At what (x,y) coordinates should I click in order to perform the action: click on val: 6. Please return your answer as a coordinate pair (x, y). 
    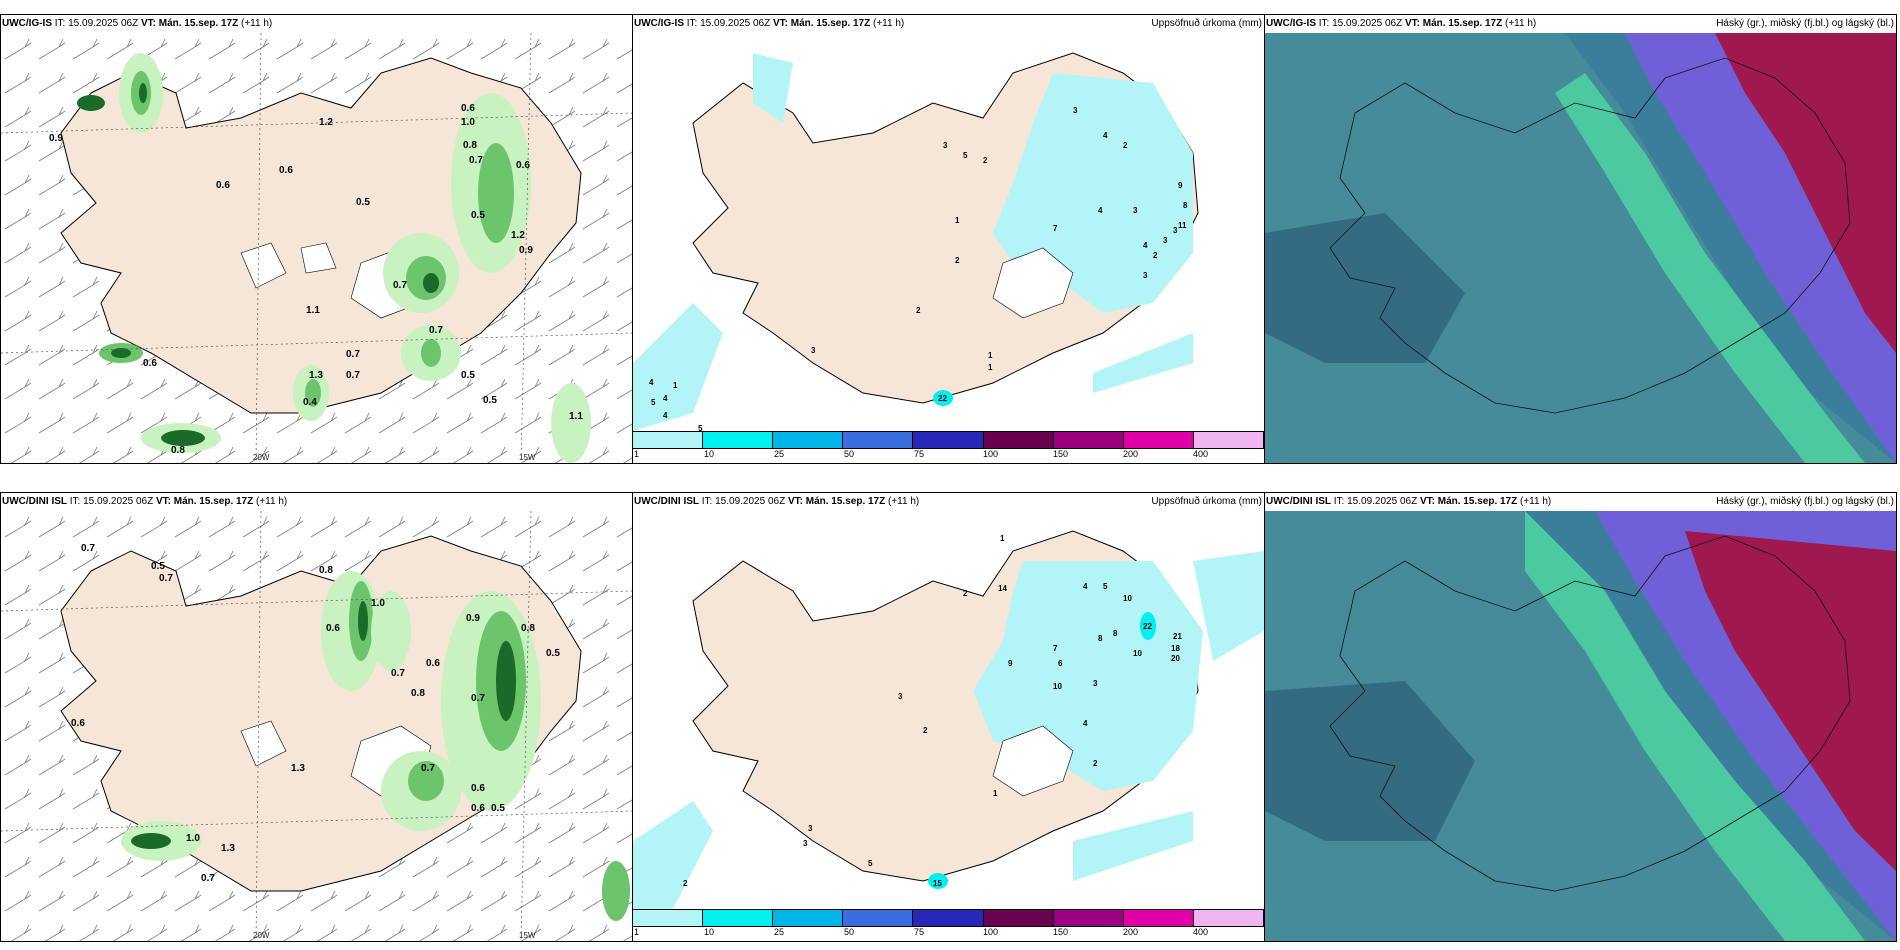
    Looking at the image, I should click on (1060, 663).